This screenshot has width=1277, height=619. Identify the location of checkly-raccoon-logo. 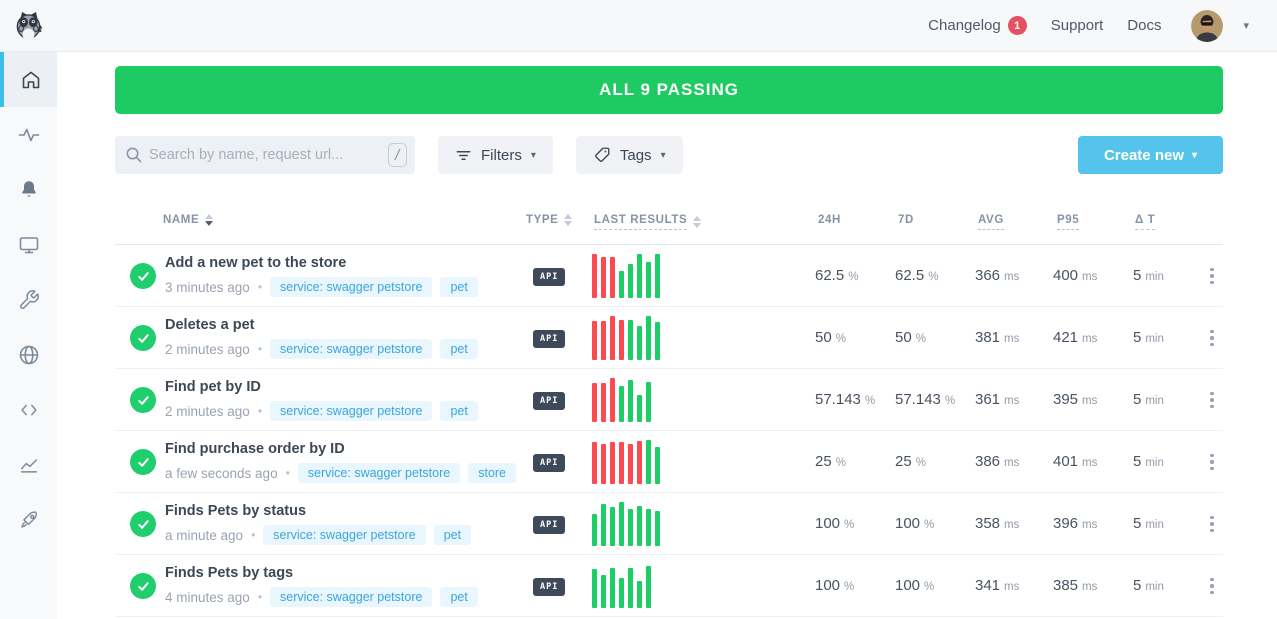
(29, 26).